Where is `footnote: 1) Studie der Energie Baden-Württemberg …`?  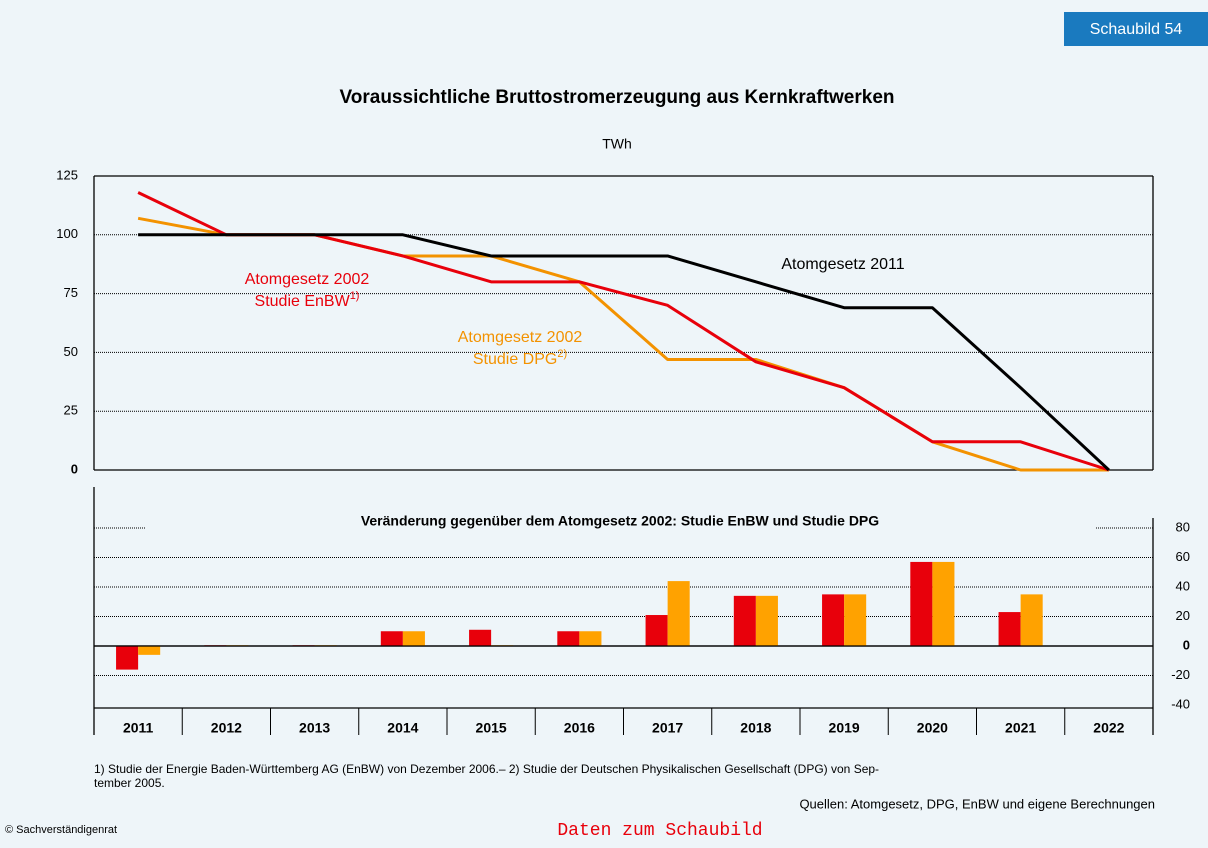
footnote: 1) Studie der Energie Baden-Württemberg … is located at coordinates (486, 769).